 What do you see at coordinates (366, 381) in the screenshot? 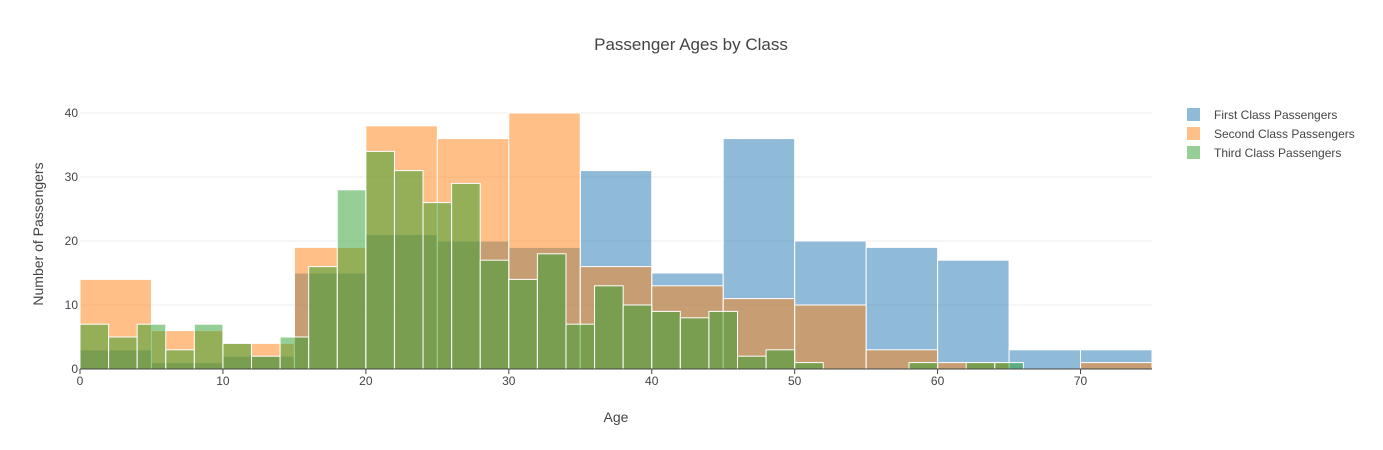
I see `x-tick-label: 20` at bounding box center [366, 381].